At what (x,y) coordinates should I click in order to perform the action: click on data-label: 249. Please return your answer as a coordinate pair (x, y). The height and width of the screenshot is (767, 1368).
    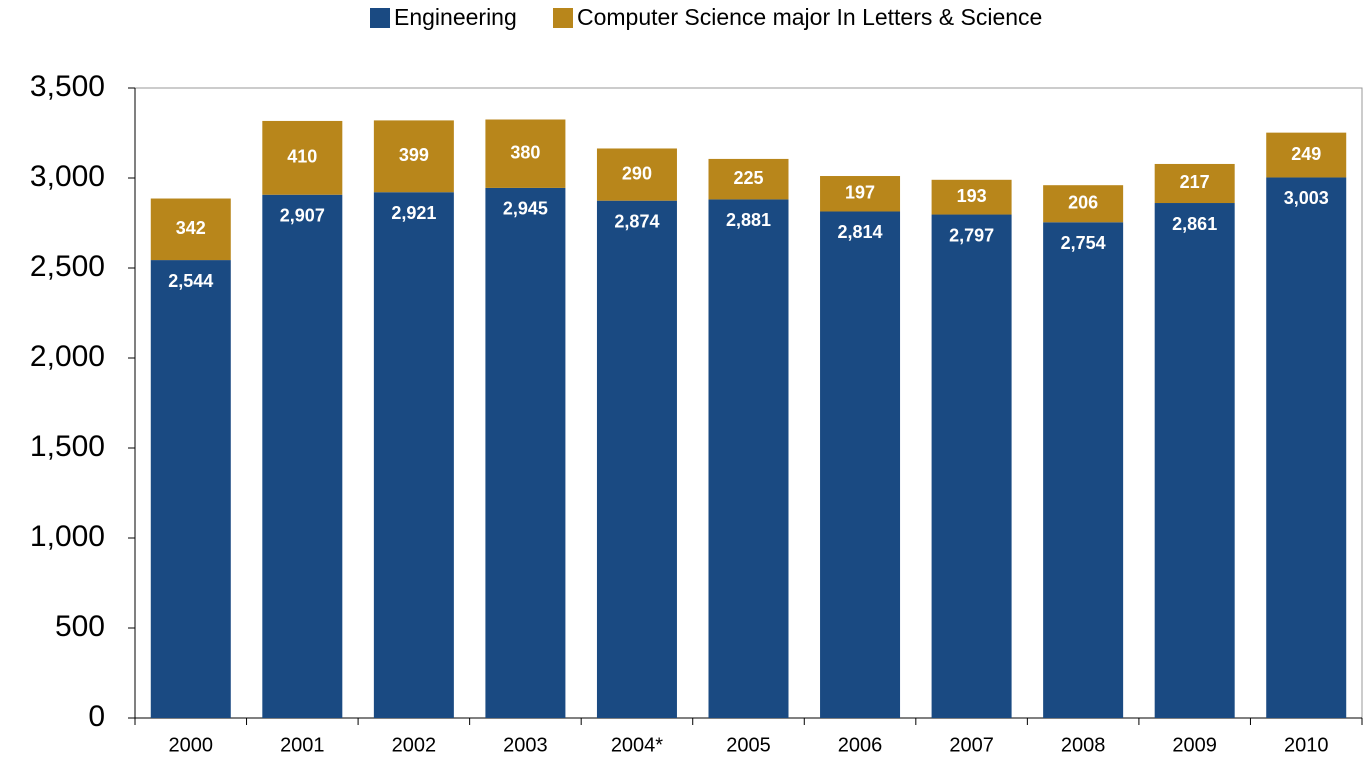
    Looking at the image, I should click on (1306, 154).